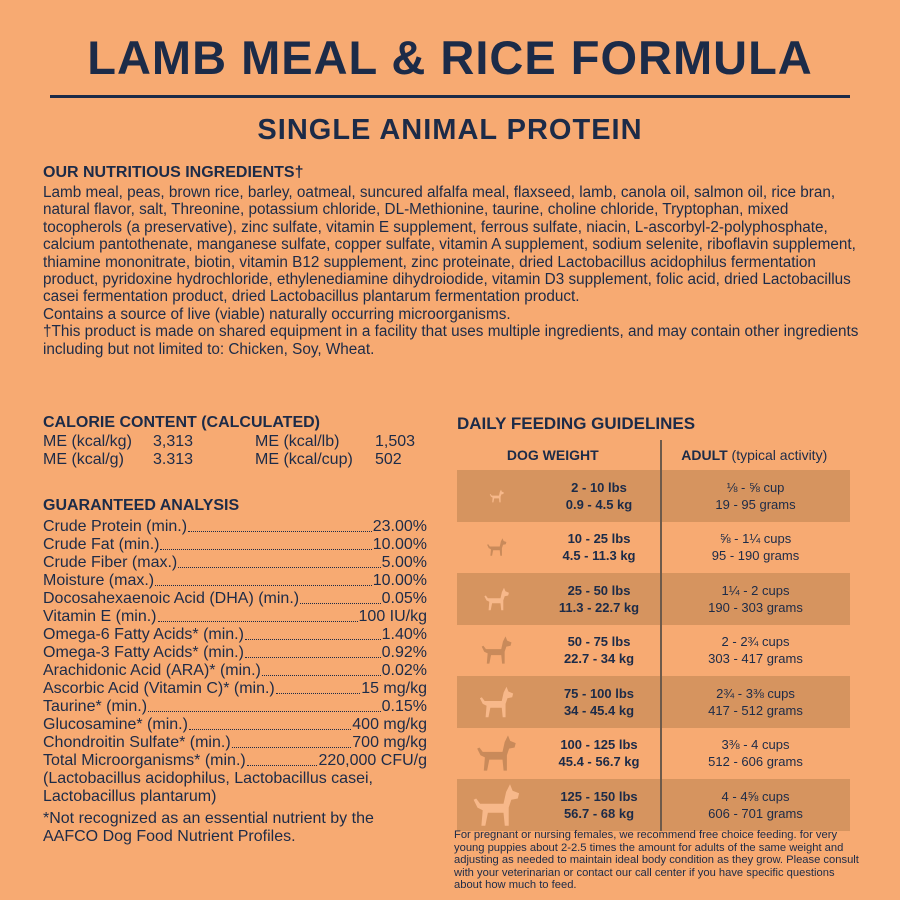 The width and height of the screenshot is (900, 900). Describe the element at coordinates (450, 96) in the screenshot. I see `title-divider` at that location.